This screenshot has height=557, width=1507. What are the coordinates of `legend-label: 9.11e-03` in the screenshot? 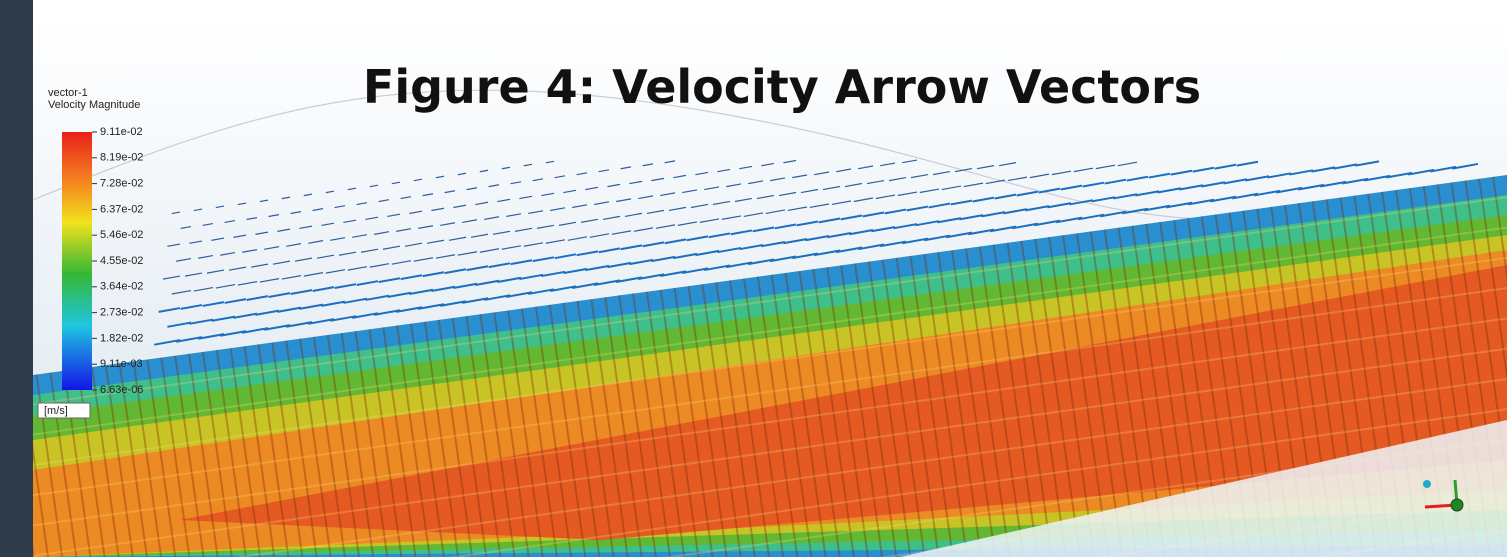 It's located at (121, 364).